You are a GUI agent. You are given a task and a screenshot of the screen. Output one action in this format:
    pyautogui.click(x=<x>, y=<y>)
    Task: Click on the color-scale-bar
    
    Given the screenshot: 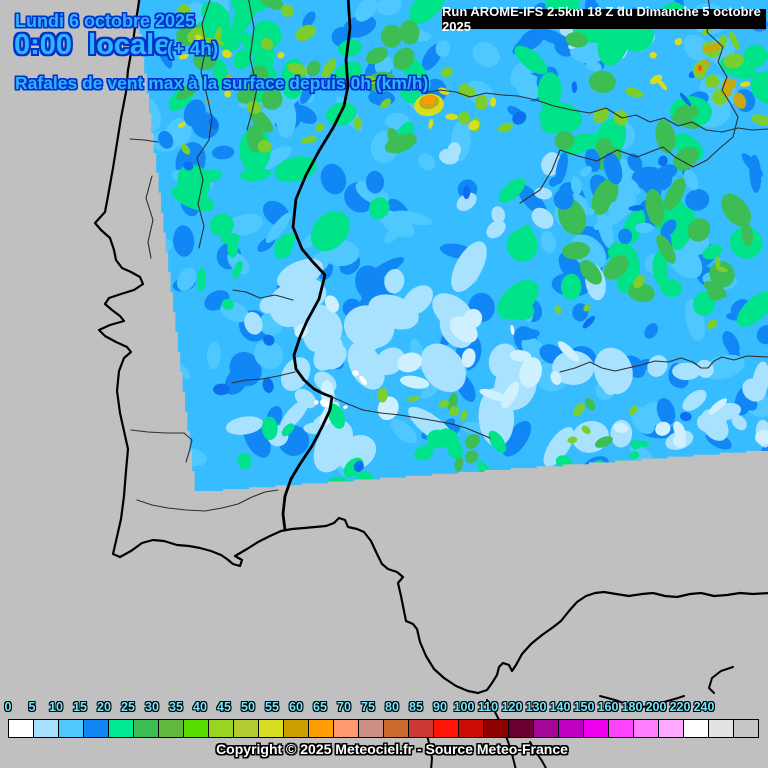 What is the action you would take?
    pyautogui.click(x=383, y=728)
    